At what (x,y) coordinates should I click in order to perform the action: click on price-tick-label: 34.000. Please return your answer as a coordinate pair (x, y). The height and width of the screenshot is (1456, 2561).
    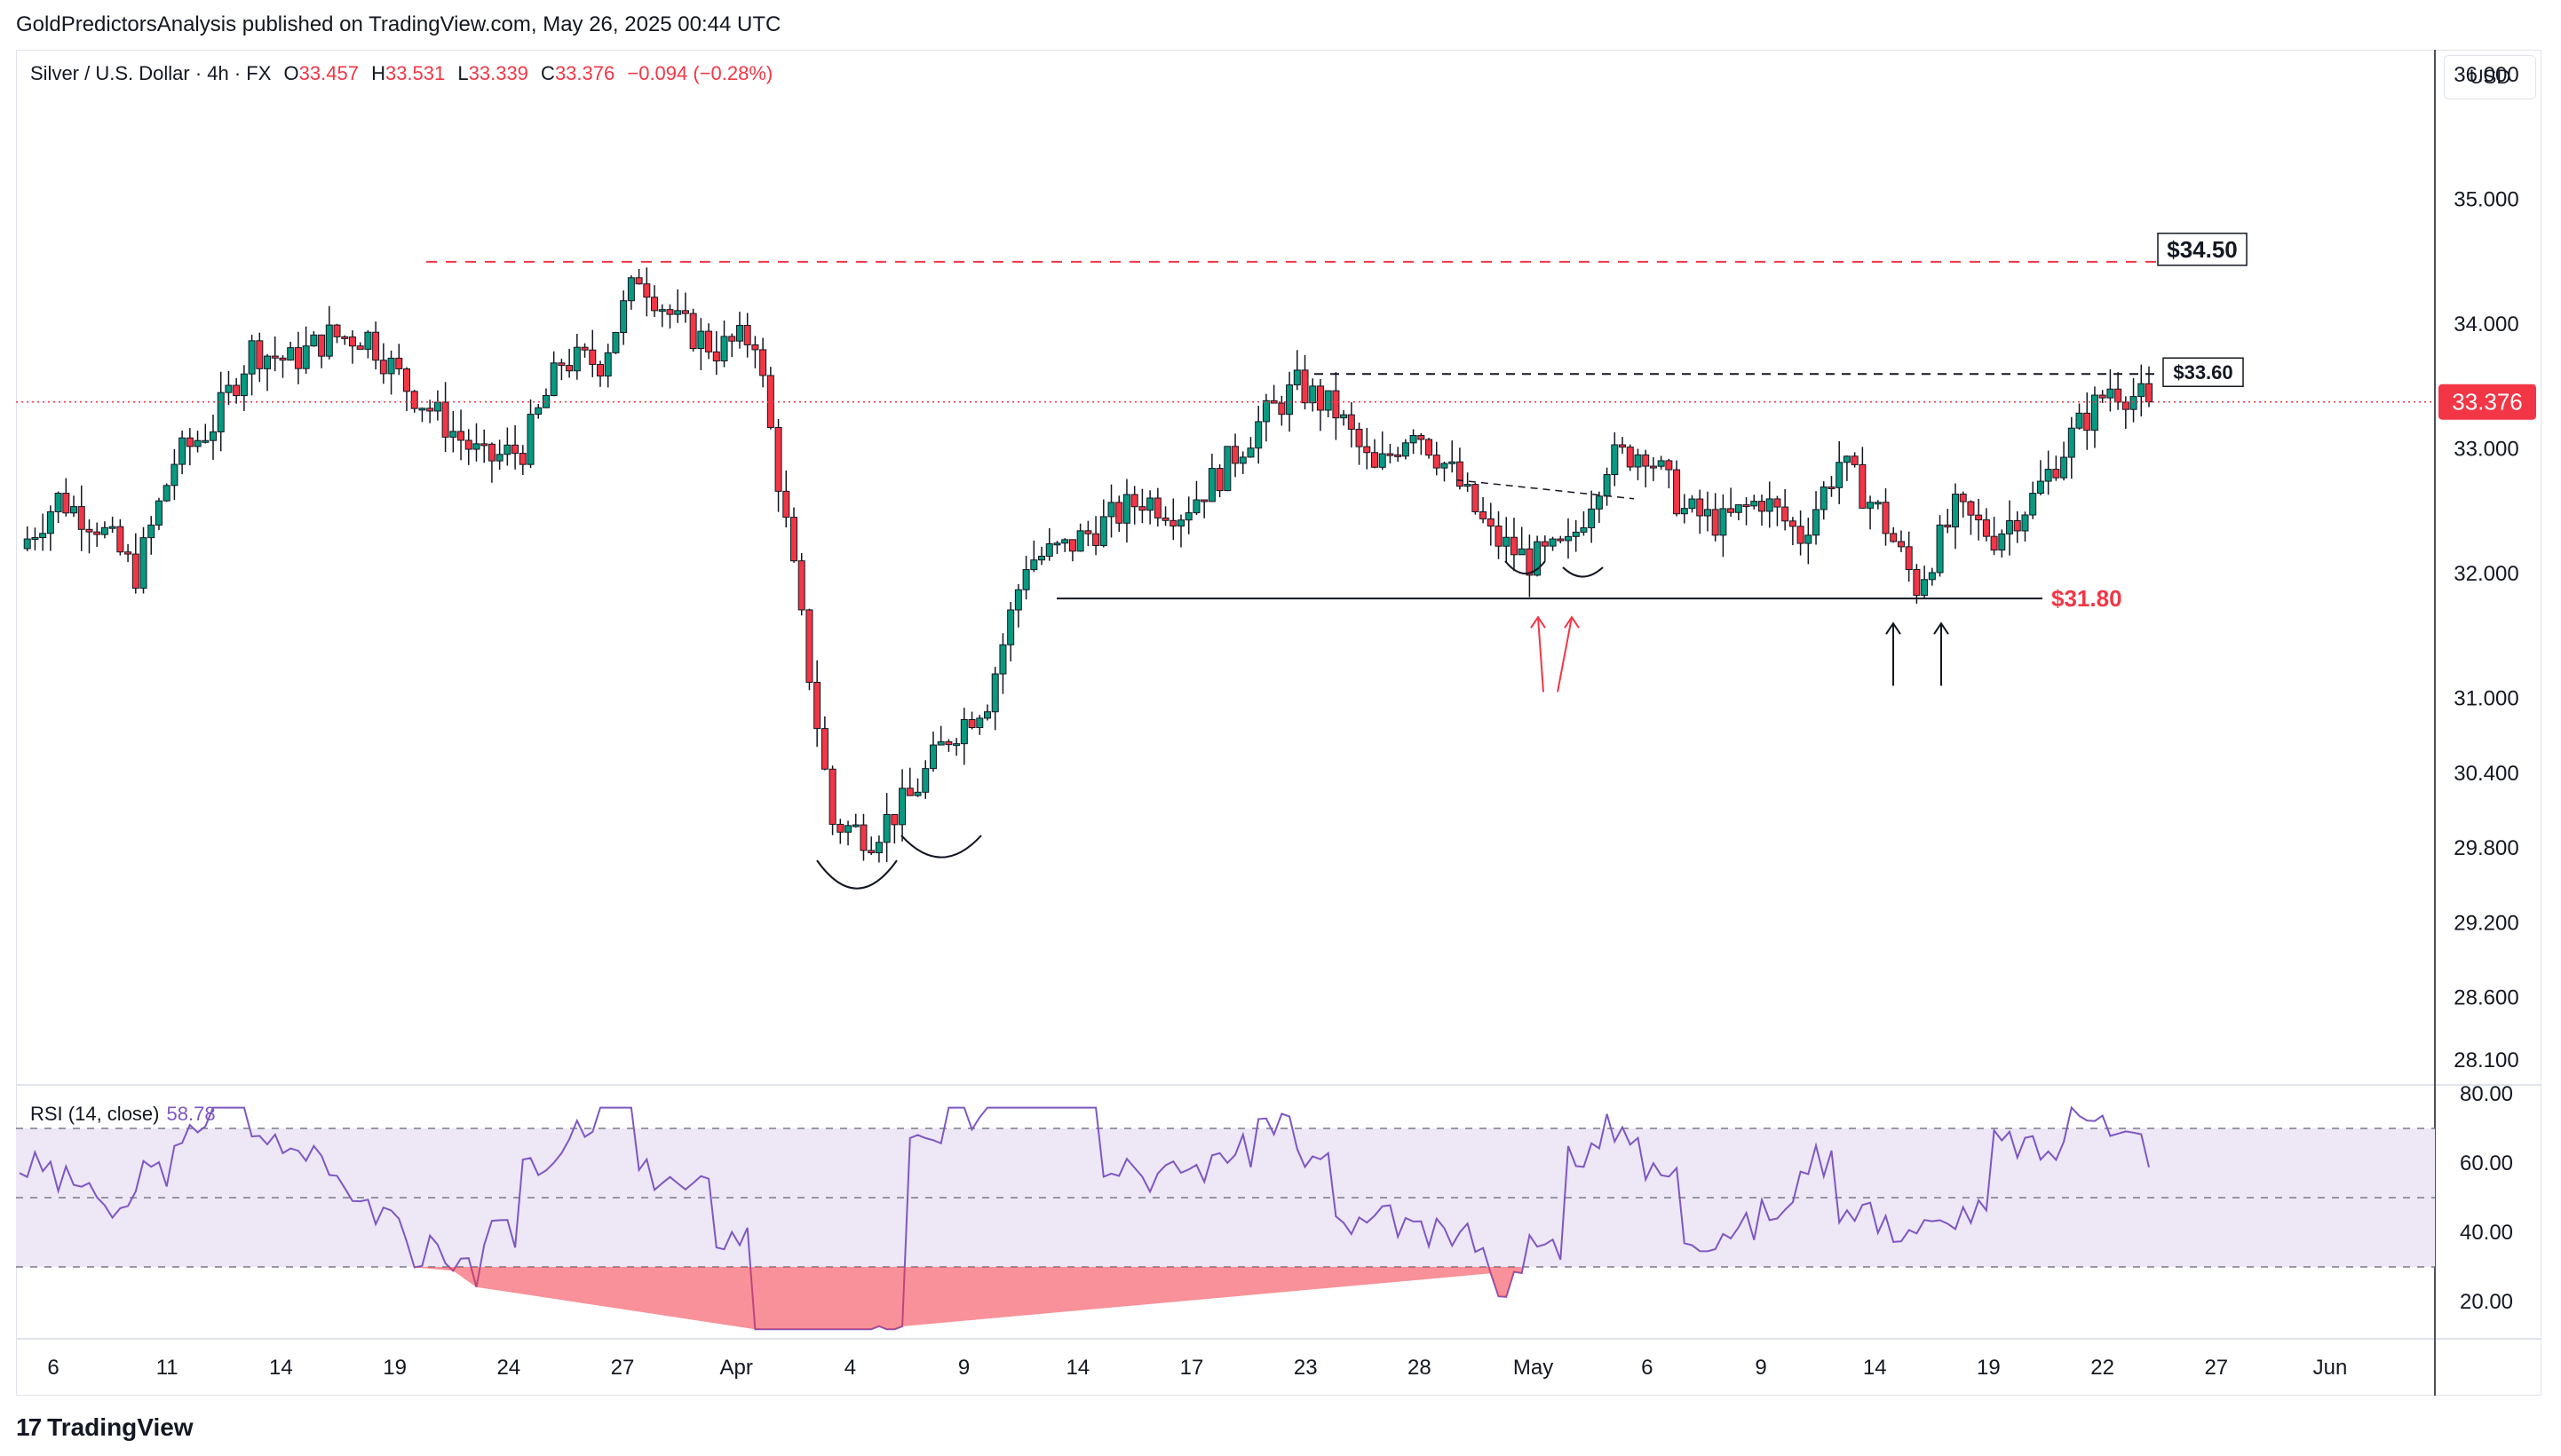
    Looking at the image, I should click on (2486, 324).